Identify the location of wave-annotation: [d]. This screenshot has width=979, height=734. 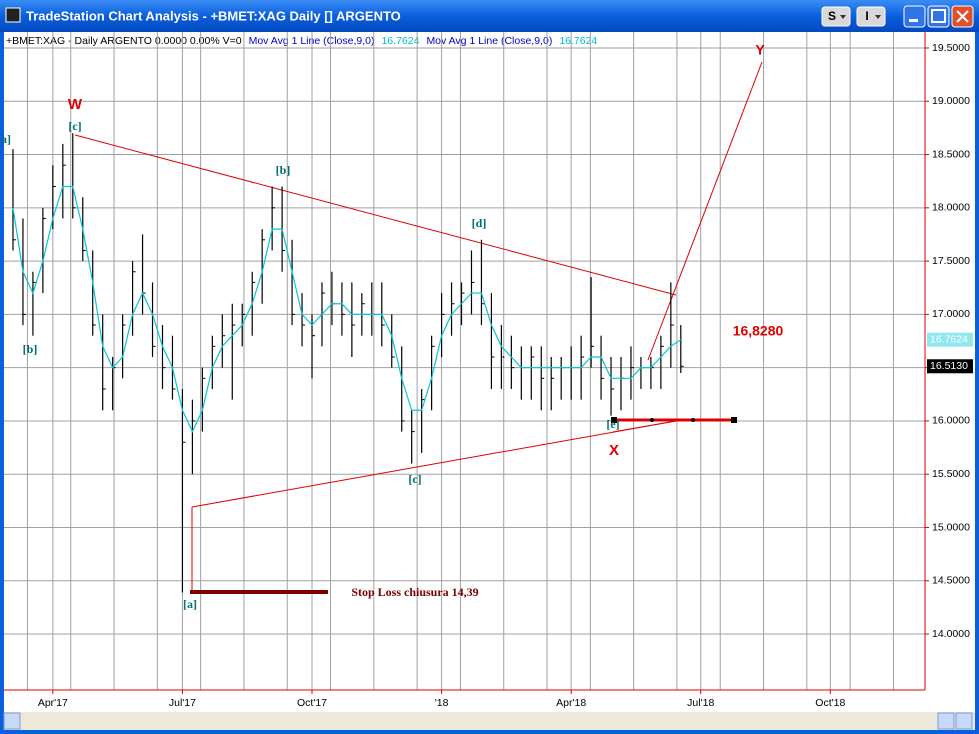
(479, 223).